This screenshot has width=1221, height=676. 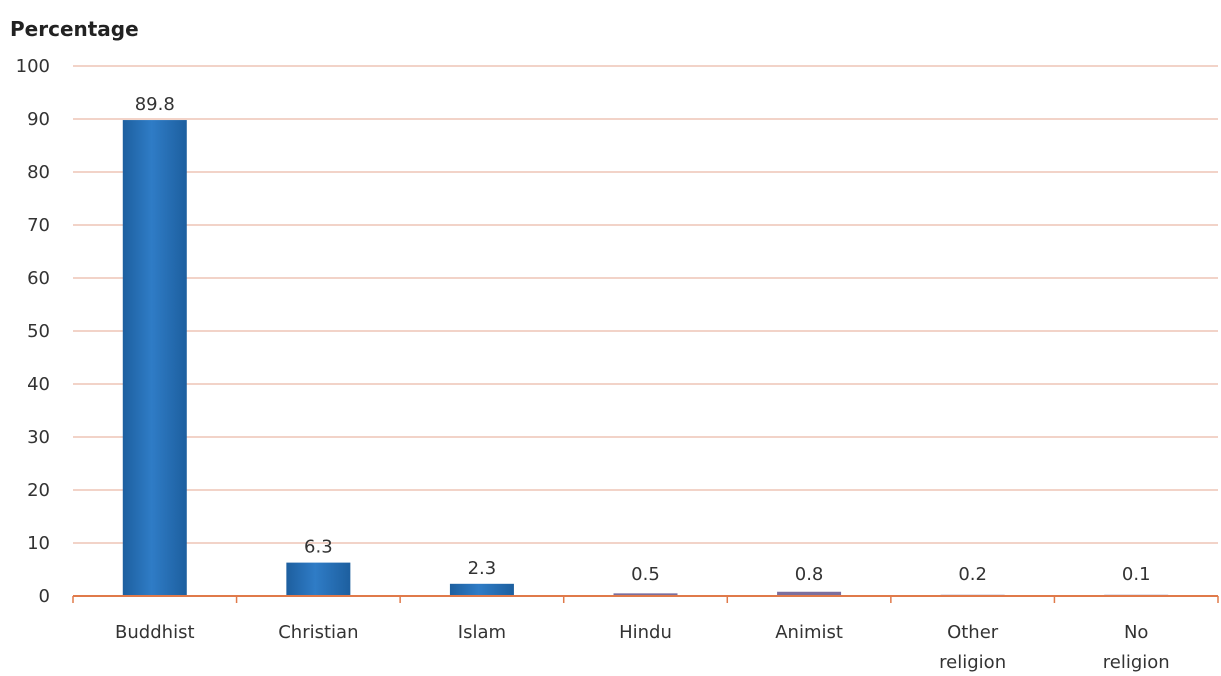 I want to click on y-tick-label: 0, so click(x=44, y=596).